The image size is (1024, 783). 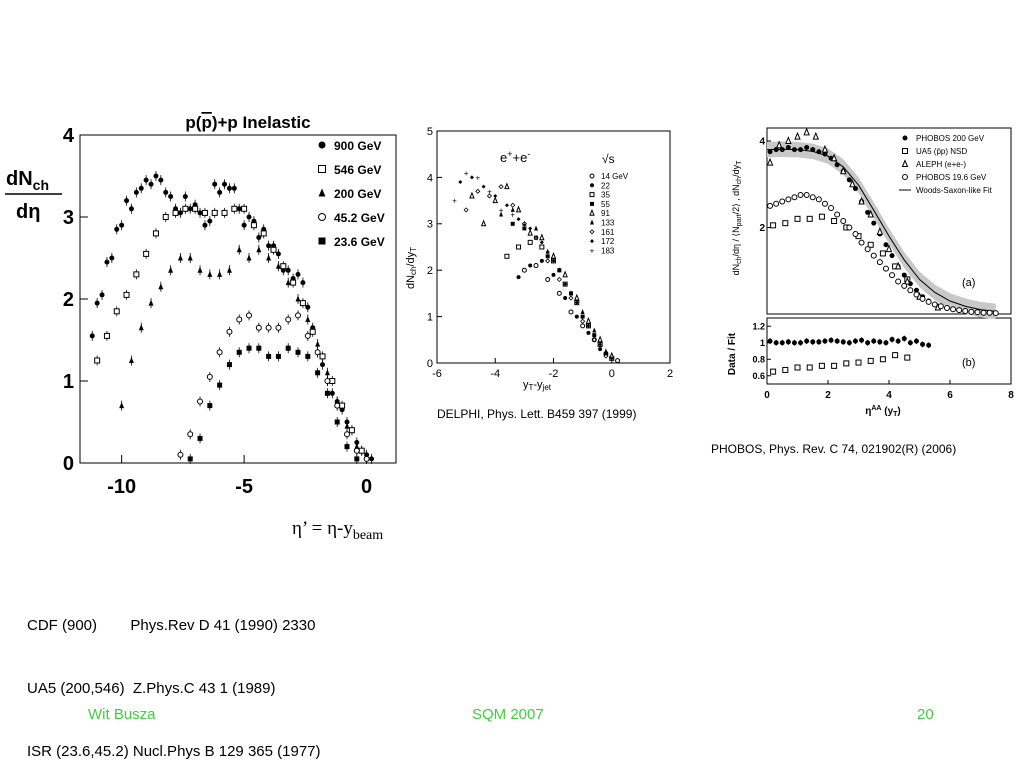 I want to click on x-tick-label: -2, so click(x=554, y=374).